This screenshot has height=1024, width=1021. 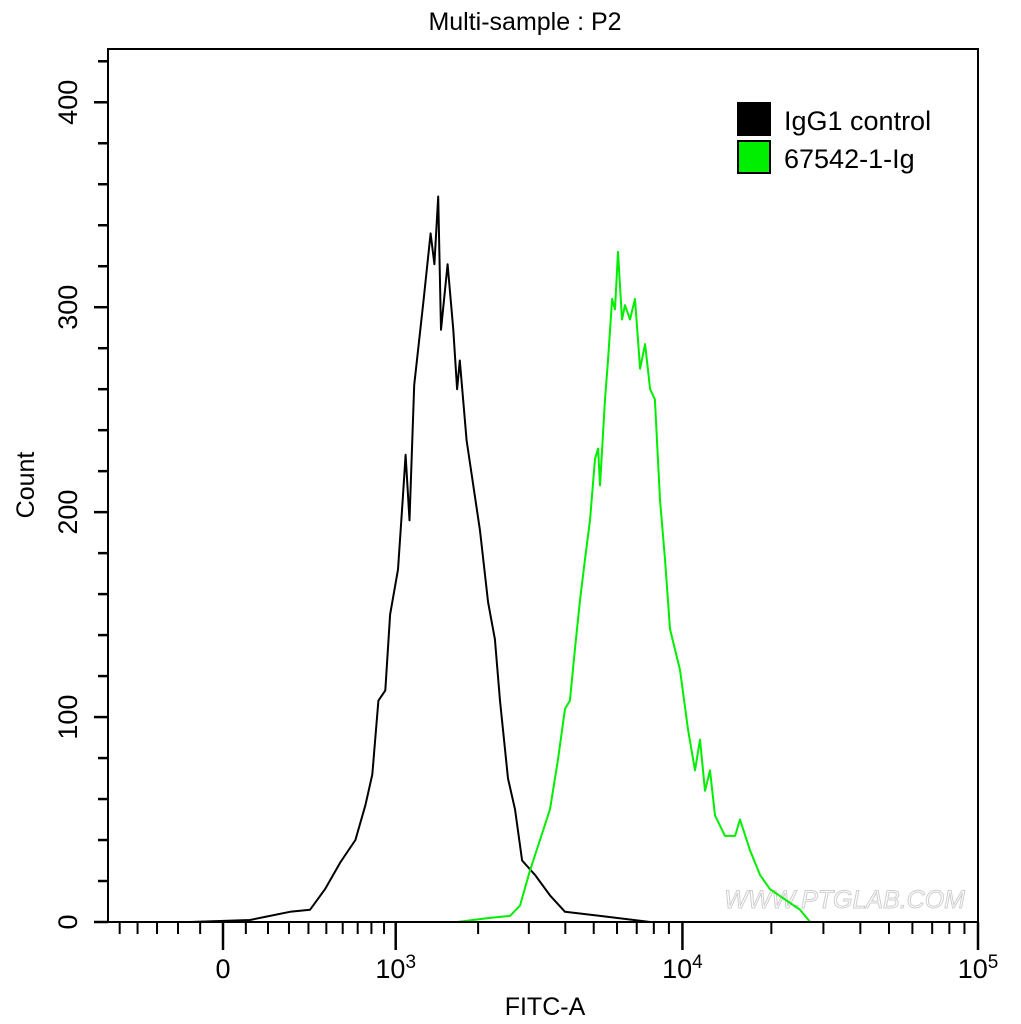 What do you see at coordinates (395, 968) in the screenshot?
I see `x-tick-label: 10³` at bounding box center [395, 968].